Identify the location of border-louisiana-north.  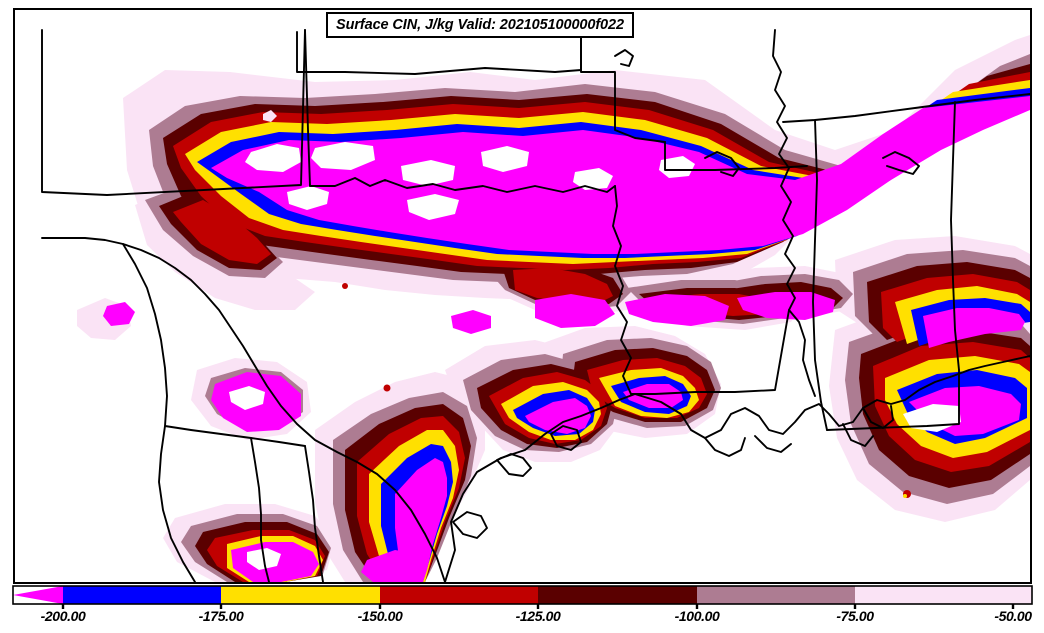
(710, 352).